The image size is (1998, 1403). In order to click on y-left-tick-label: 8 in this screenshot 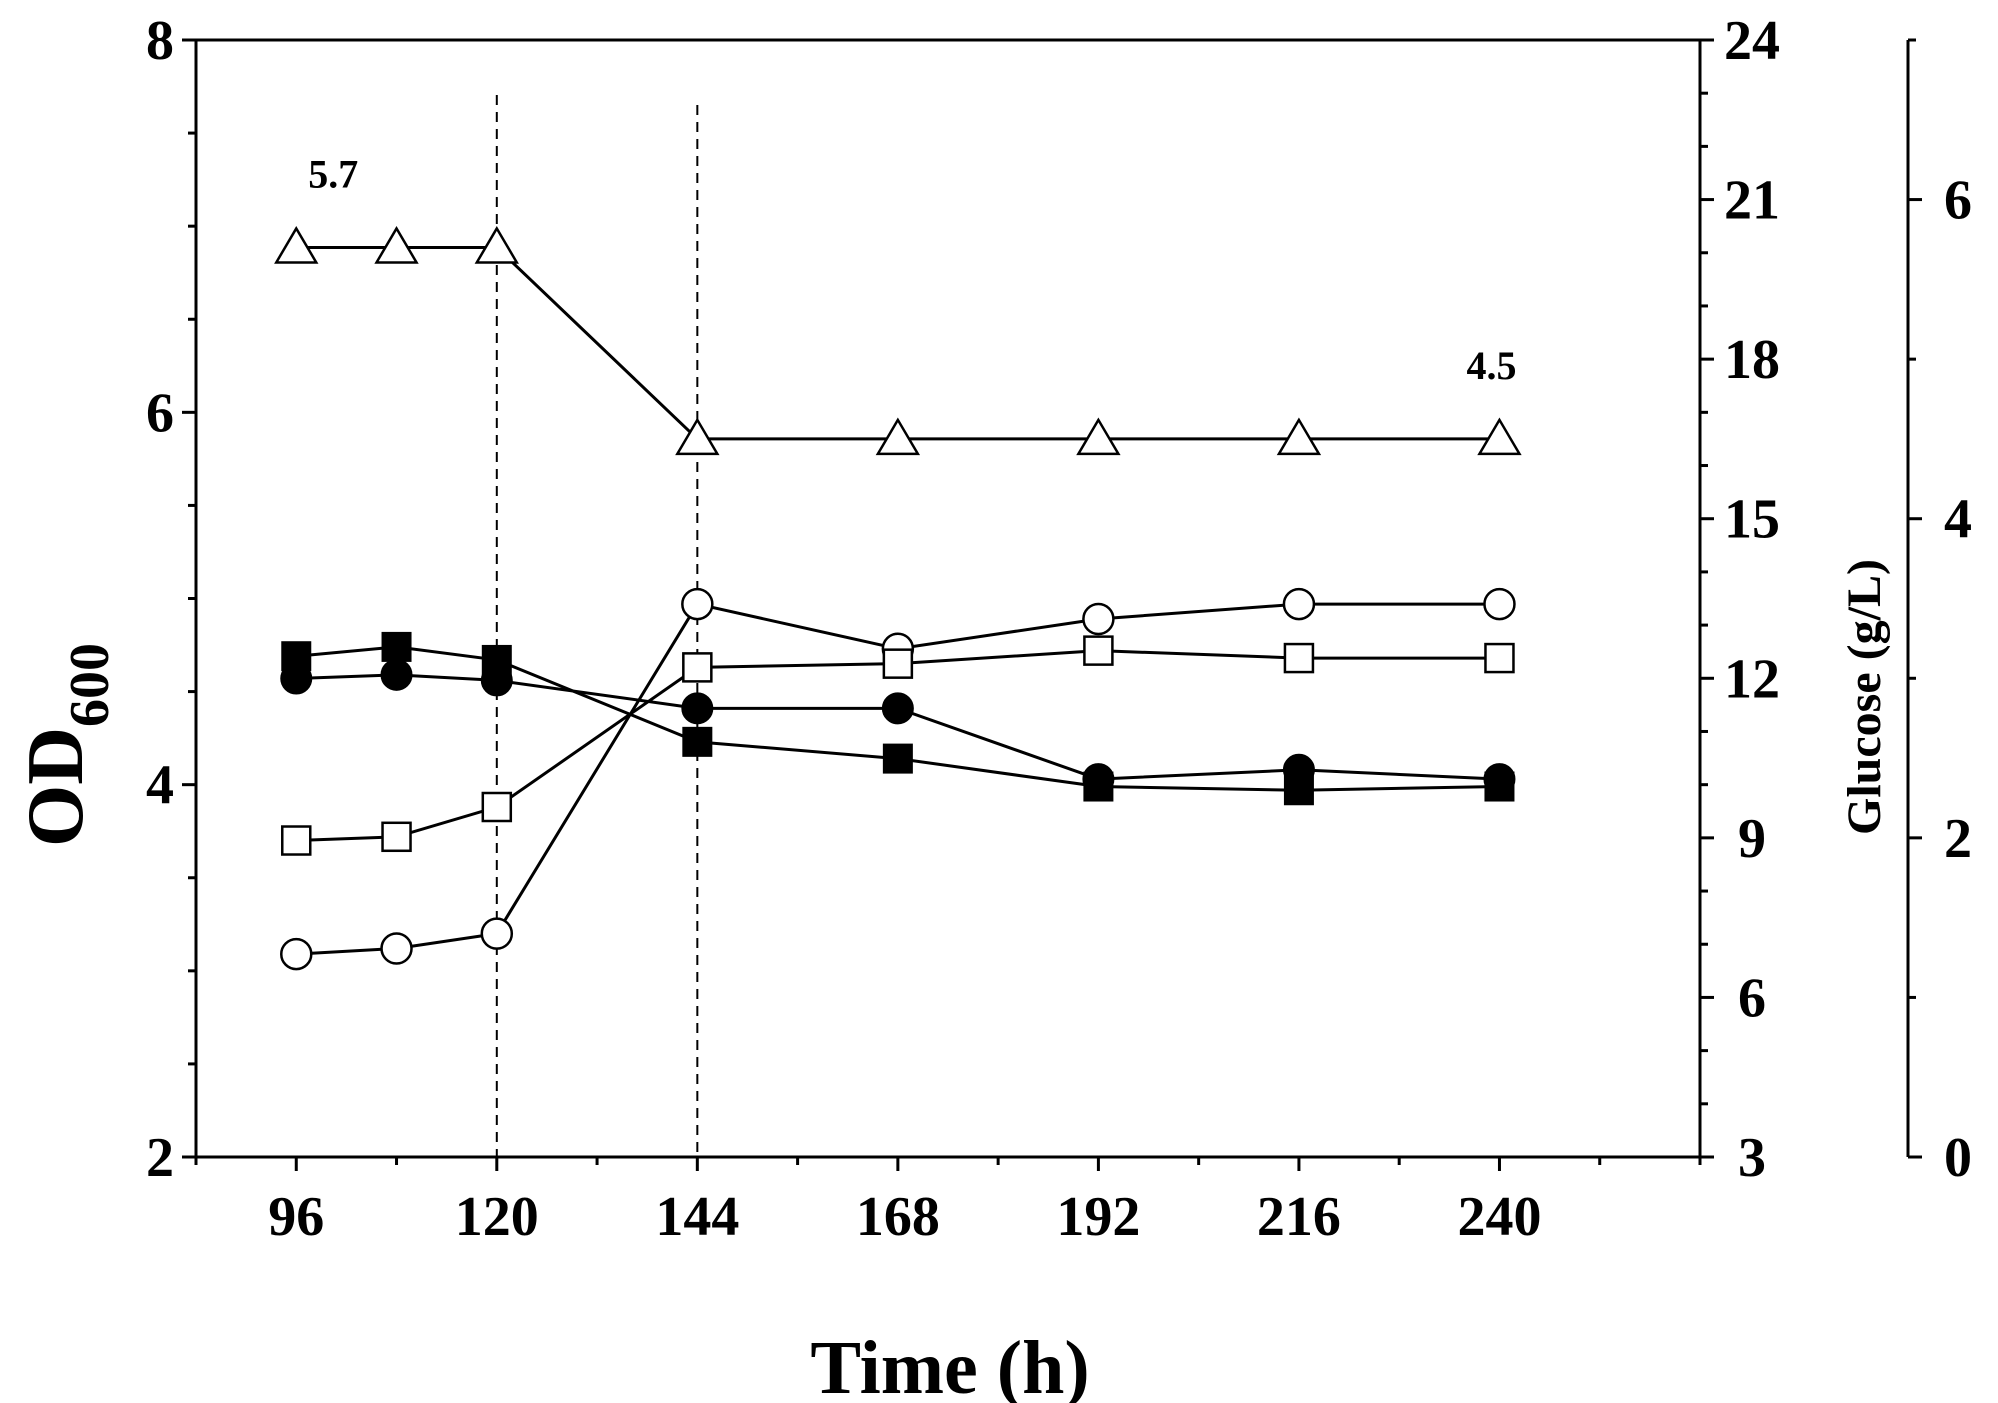, I will do `click(160, 41)`.